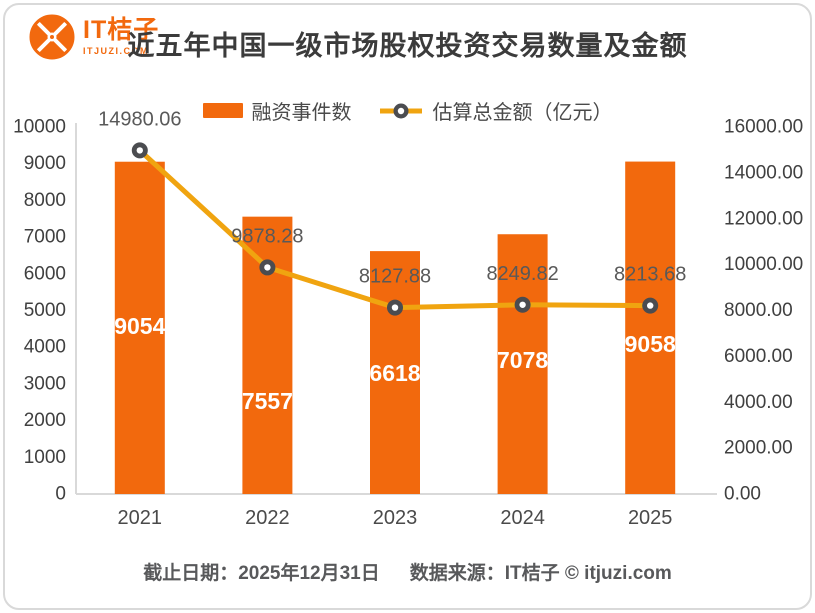 The image size is (815, 613). I want to click on x-axis-label-2021: 2021, so click(140, 518).